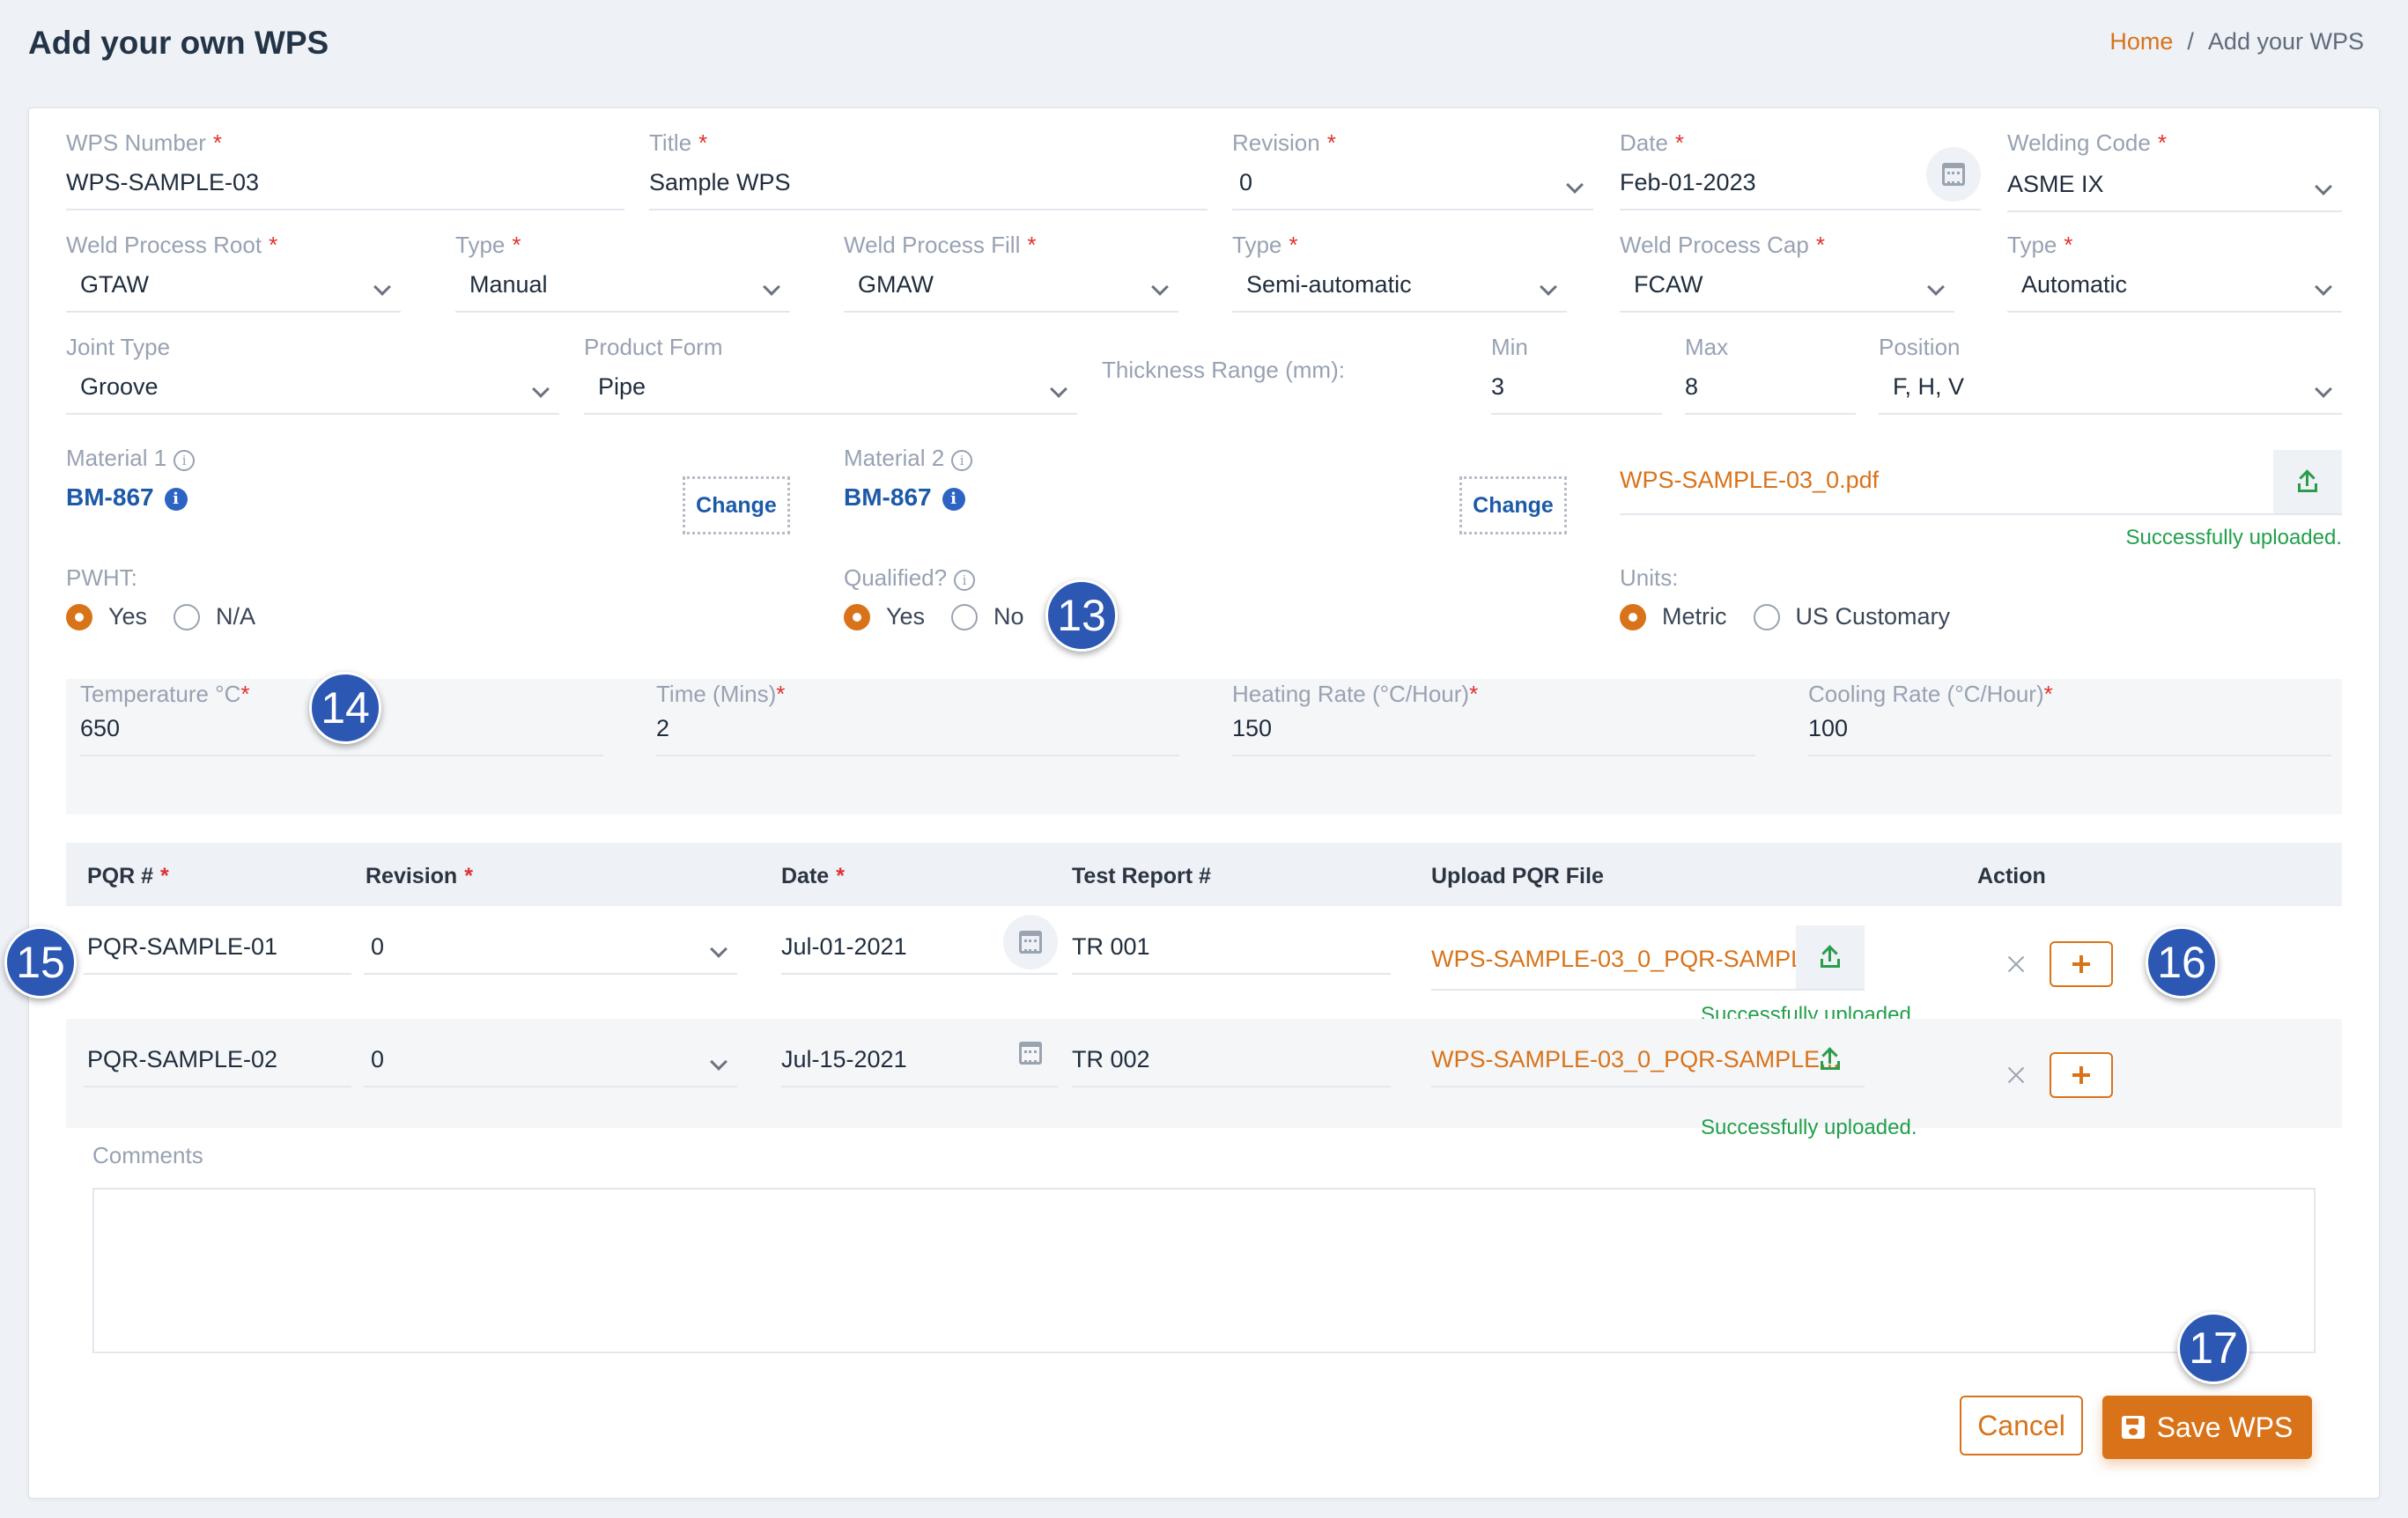  What do you see at coordinates (905, 497) in the screenshot?
I see `material-2-link: BM-867 i` at bounding box center [905, 497].